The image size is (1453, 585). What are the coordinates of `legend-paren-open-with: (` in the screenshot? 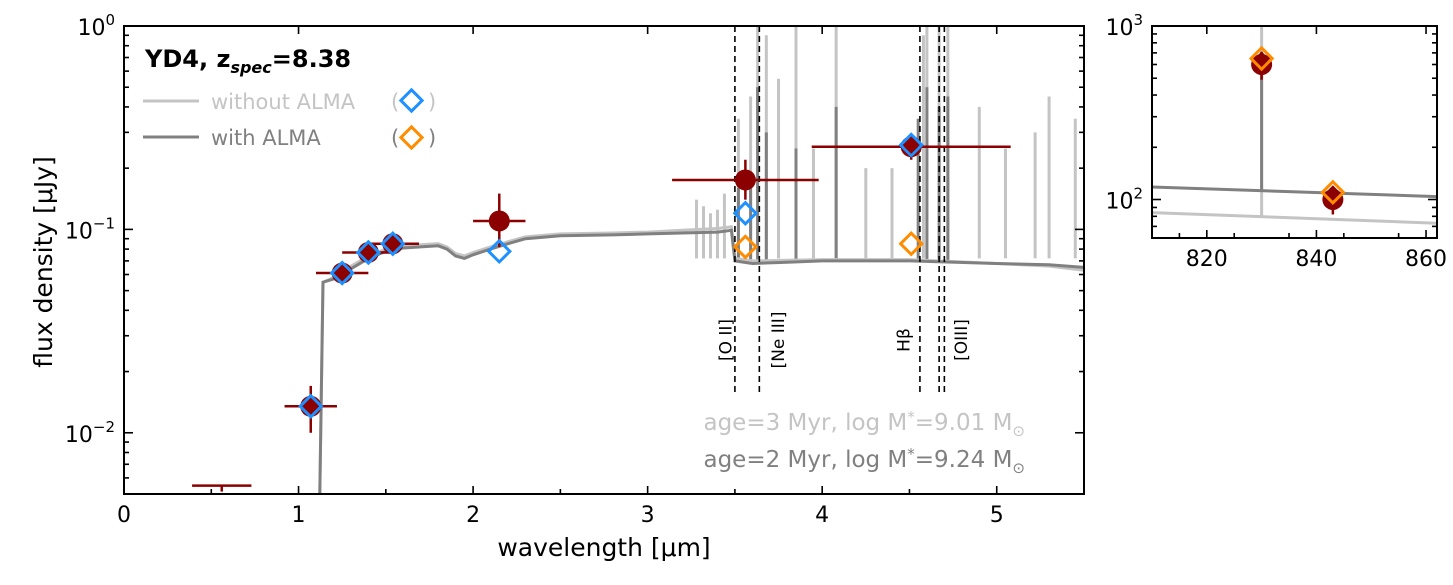 It's located at (395, 138).